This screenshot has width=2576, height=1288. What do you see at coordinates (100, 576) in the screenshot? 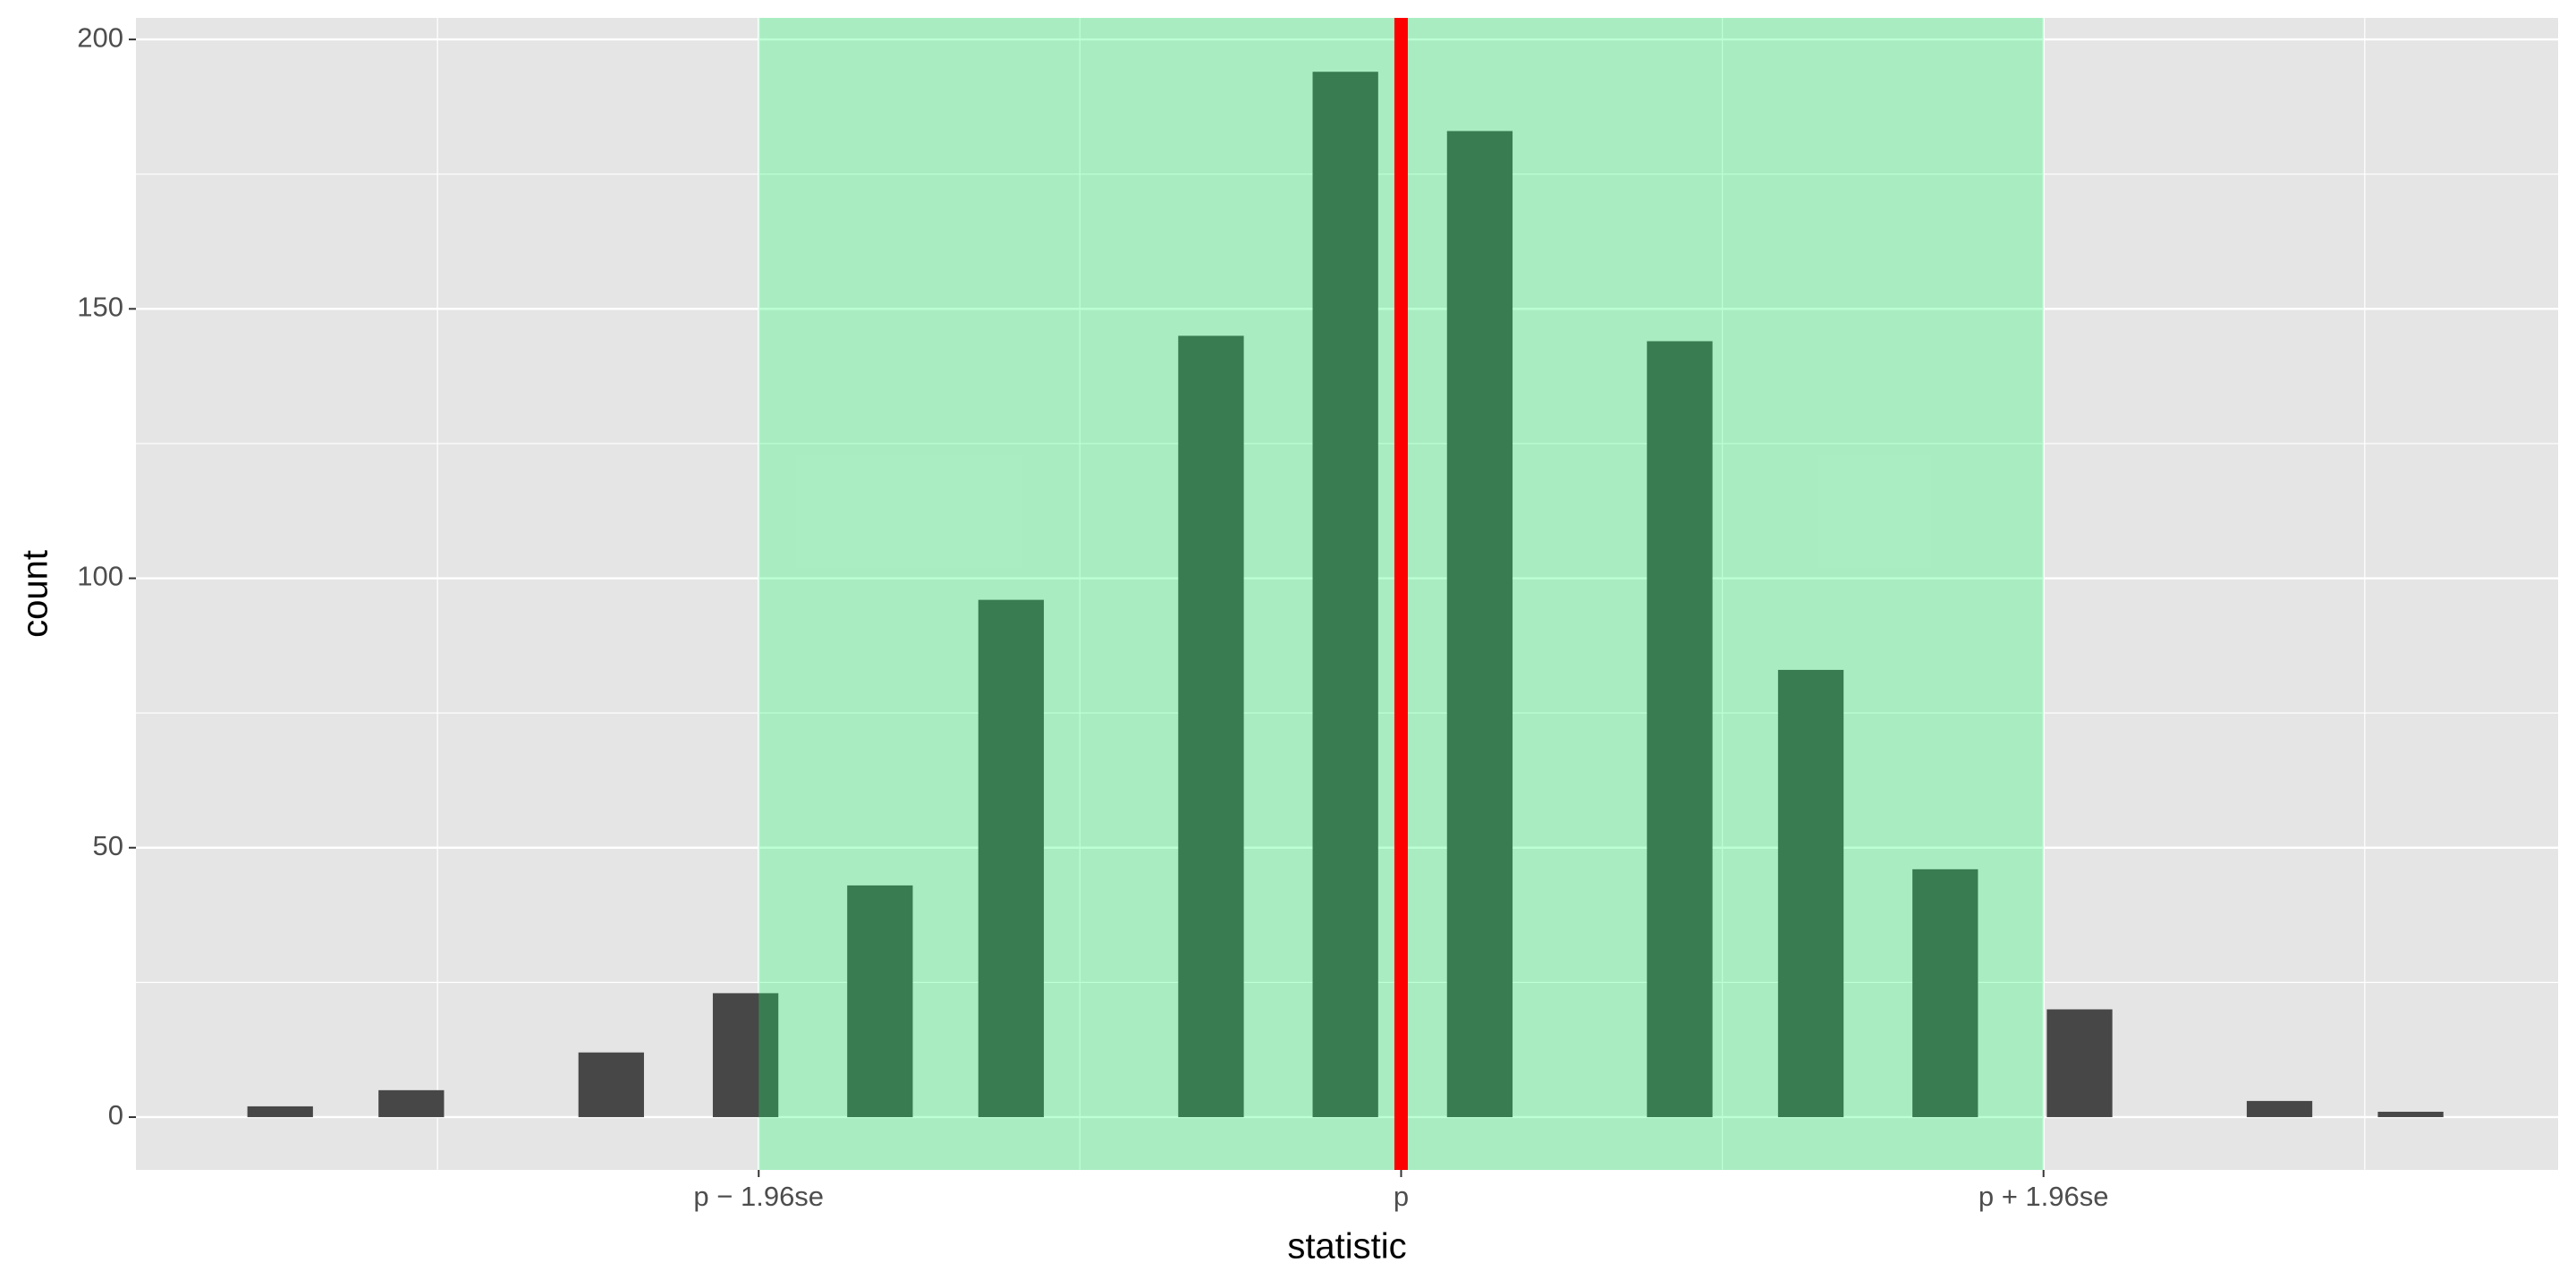
I see `y-tick-label: 100` at bounding box center [100, 576].